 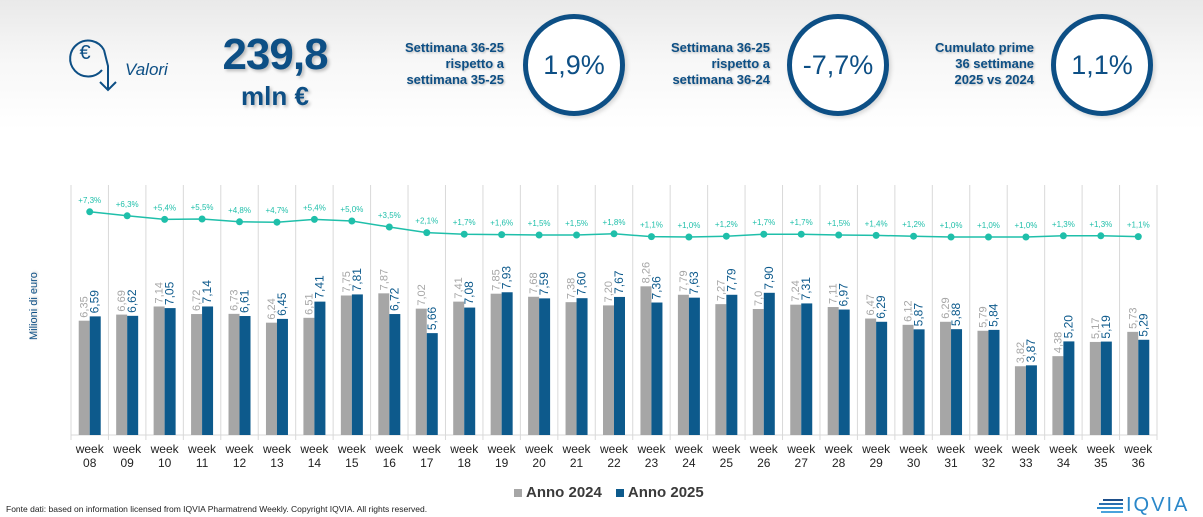 I want to click on kpi-label-cumulative: Cumulato prime 36 settimane 2025 vs 2024, so click(x=964, y=64).